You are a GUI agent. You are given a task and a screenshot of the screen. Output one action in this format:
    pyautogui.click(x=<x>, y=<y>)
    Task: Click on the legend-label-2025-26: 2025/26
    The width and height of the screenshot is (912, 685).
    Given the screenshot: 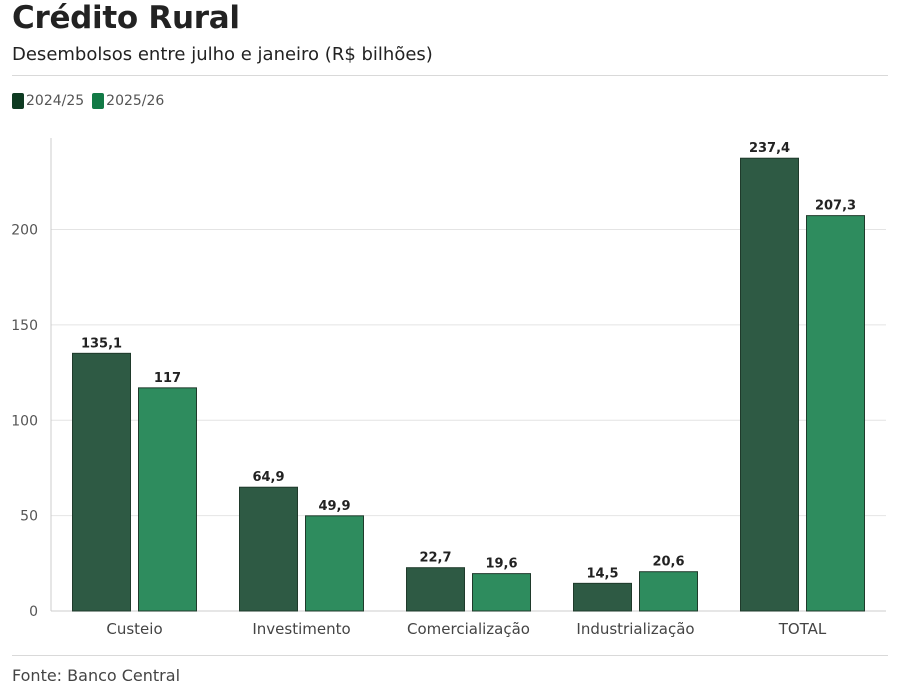 What is the action you would take?
    pyautogui.click(x=135, y=101)
    